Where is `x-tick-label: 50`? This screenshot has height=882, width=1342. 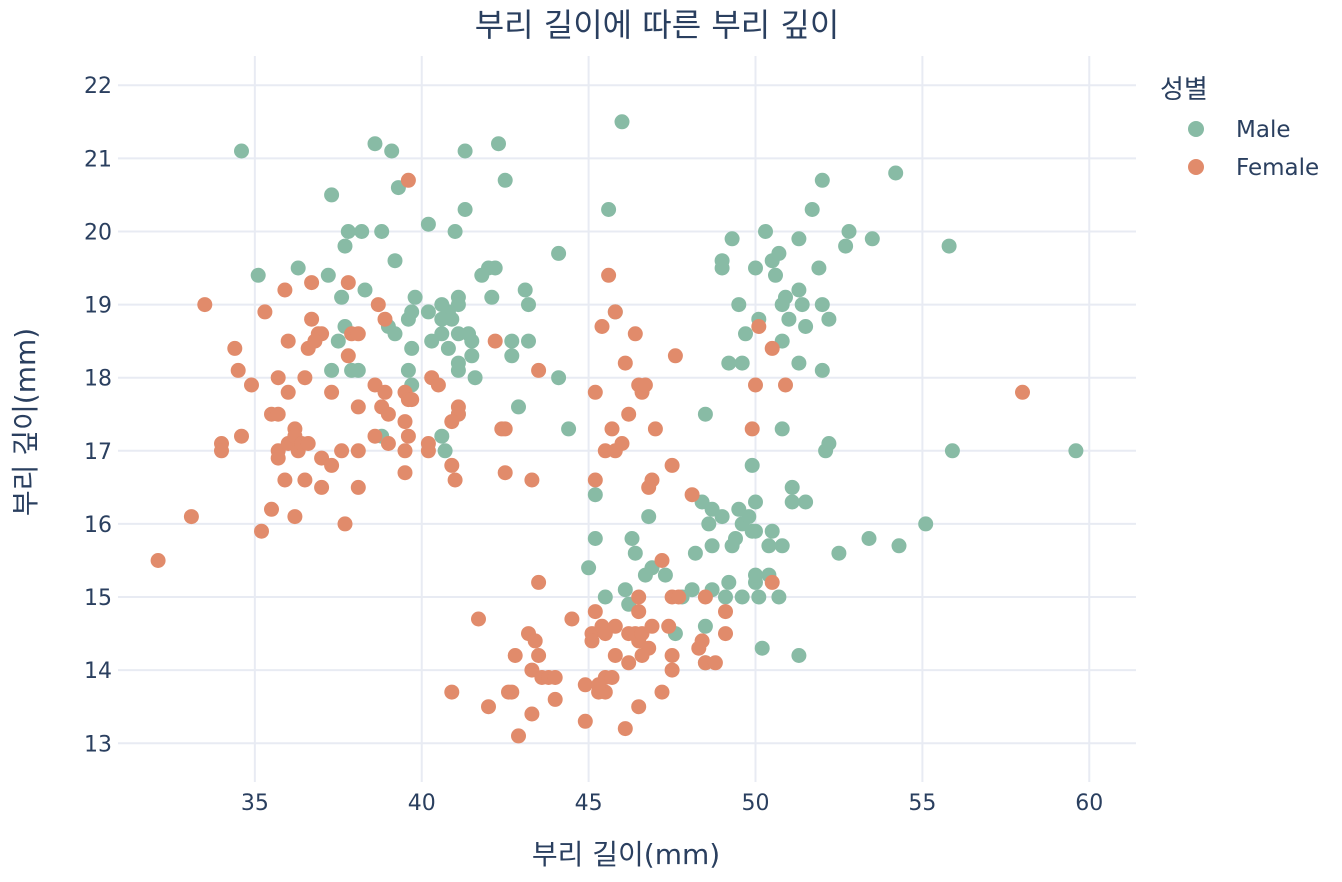
x-tick-label: 50 is located at coordinates (756, 803).